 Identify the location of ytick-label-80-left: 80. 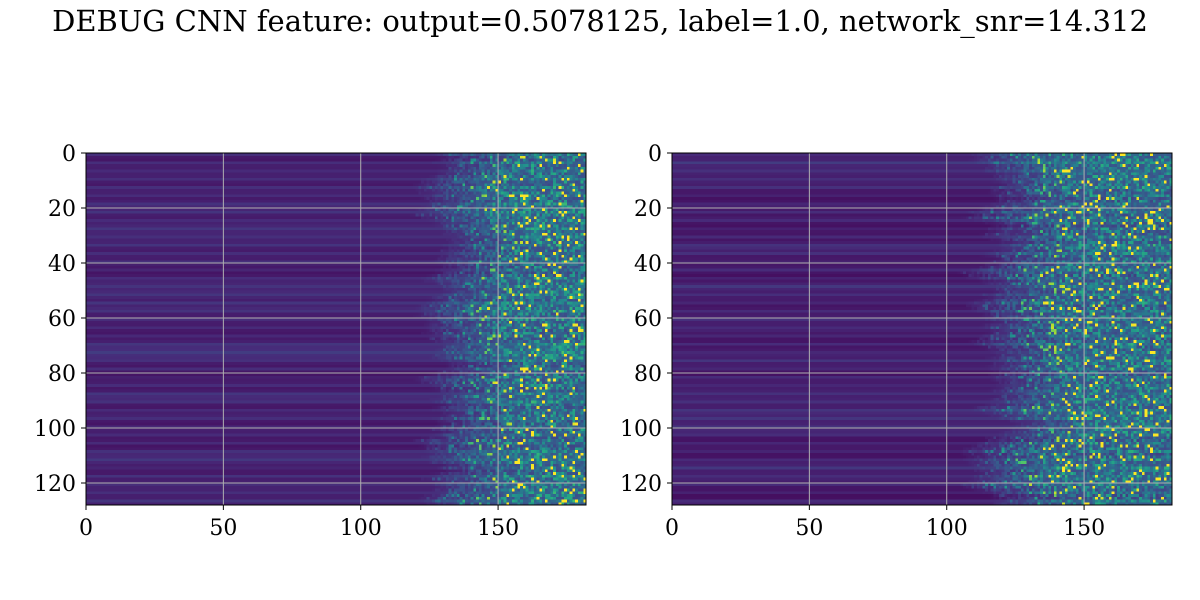
(62, 374).